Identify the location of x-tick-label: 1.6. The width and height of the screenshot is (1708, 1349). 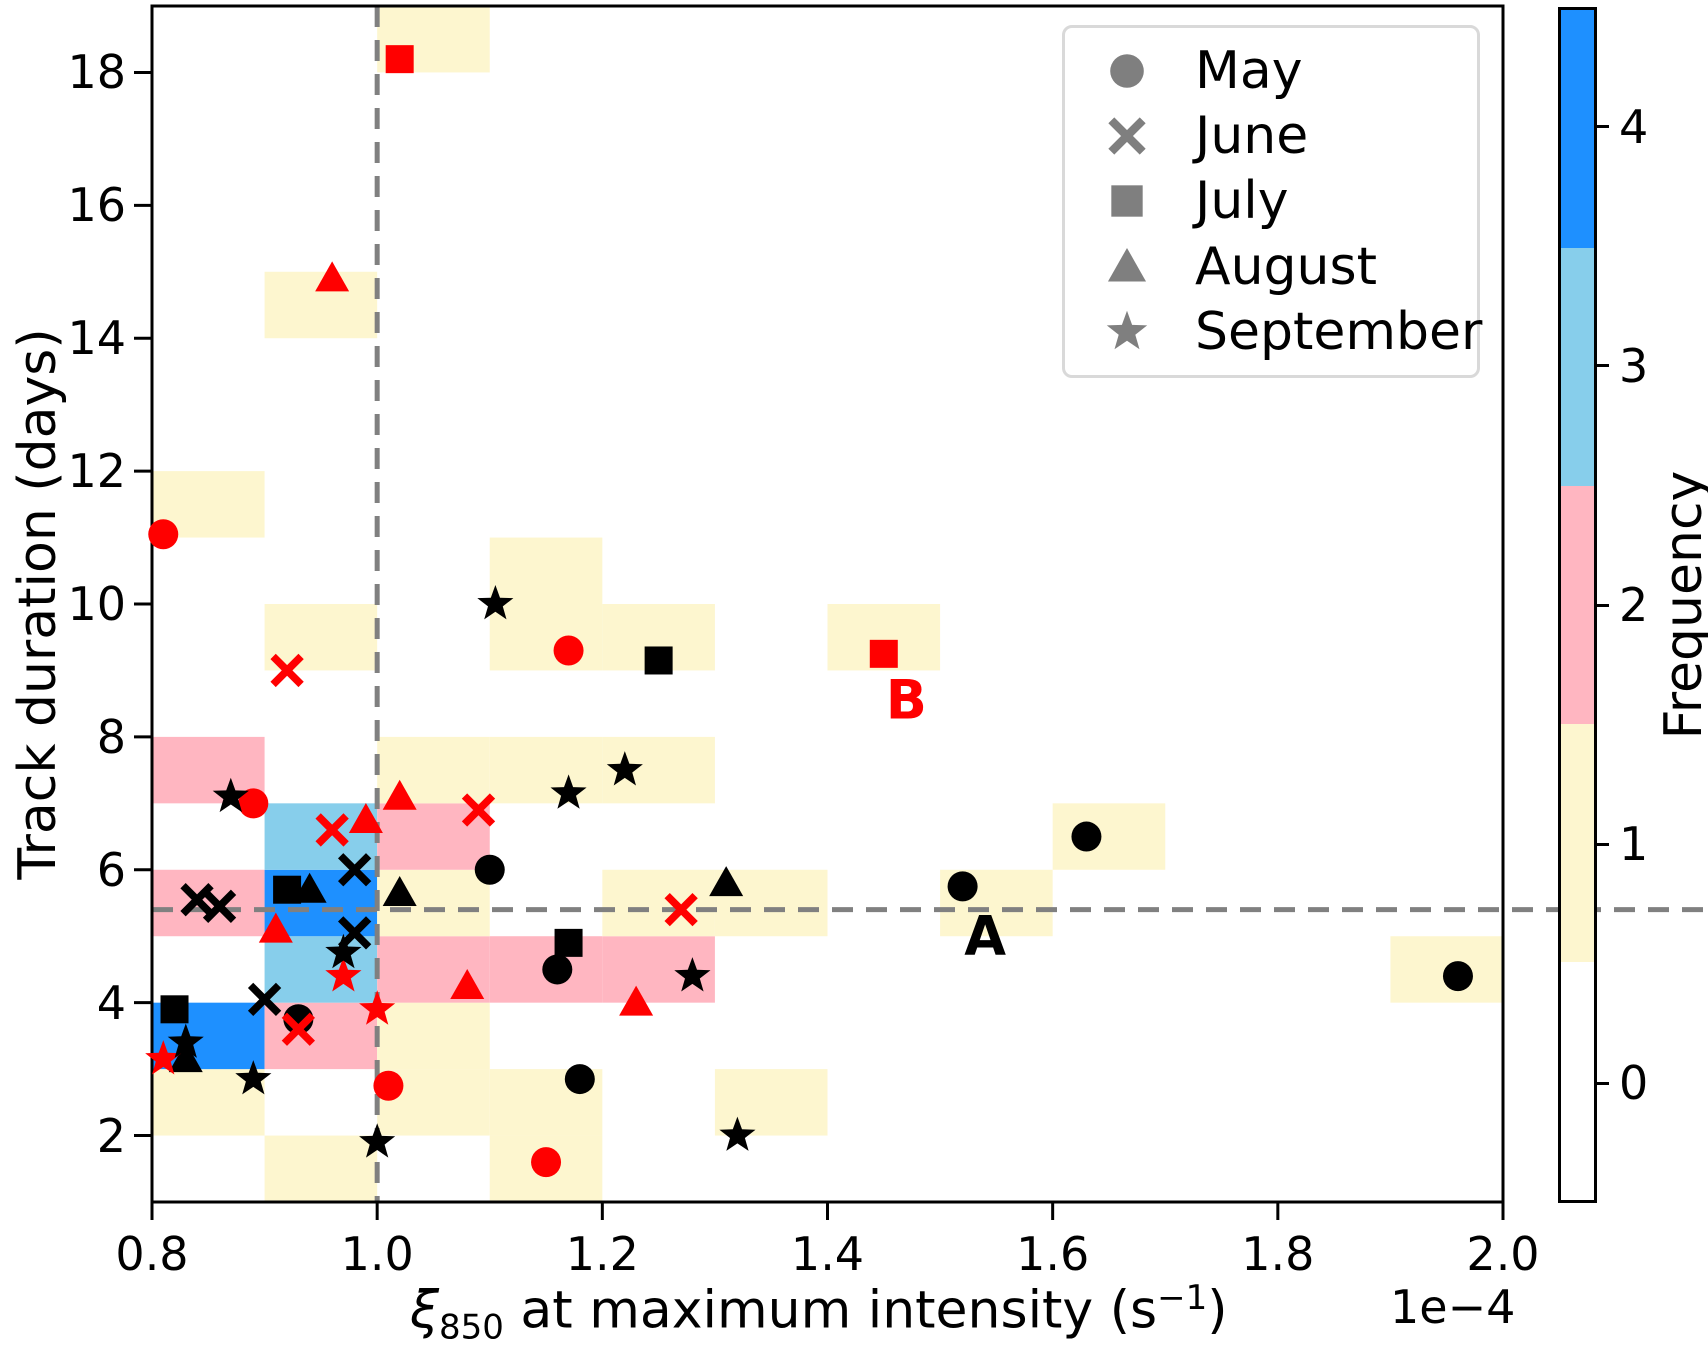
(1053, 1254).